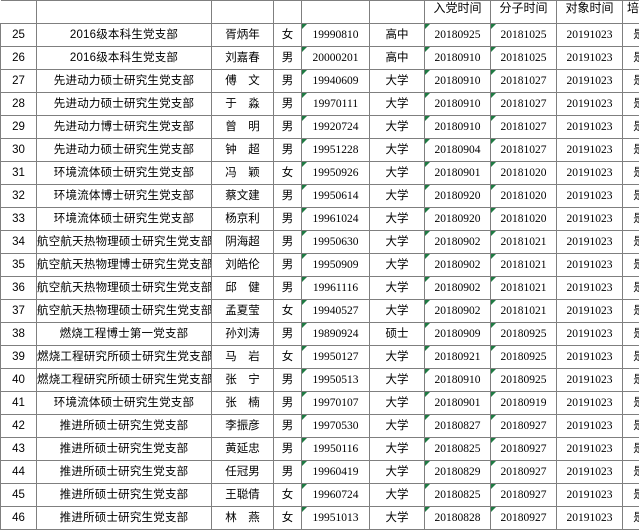 The width and height of the screenshot is (639, 530). I want to click on cell-name: 钟 超, so click(243, 150).